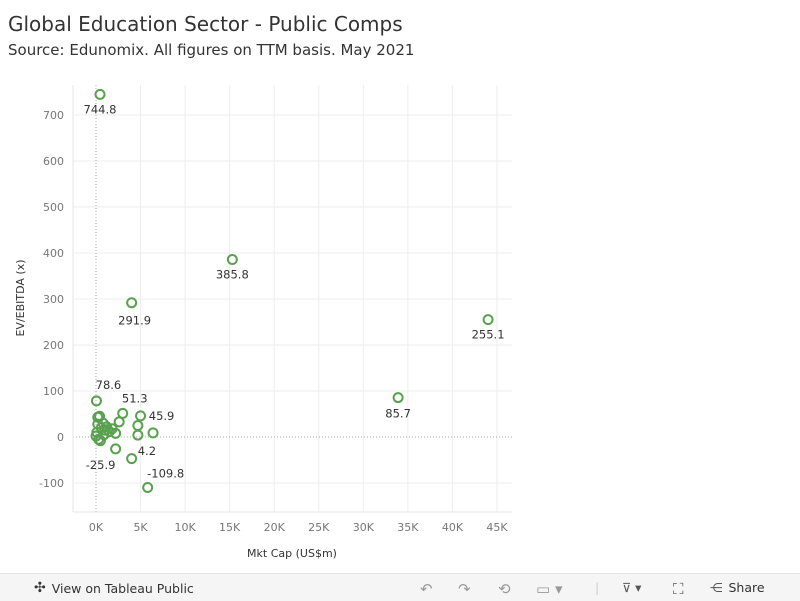 This screenshot has height=601, width=800. What do you see at coordinates (205, 24) in the screenshot?
I see `chart-title: Global Education Sector - Public Comps` at bounding box center [205, 24].